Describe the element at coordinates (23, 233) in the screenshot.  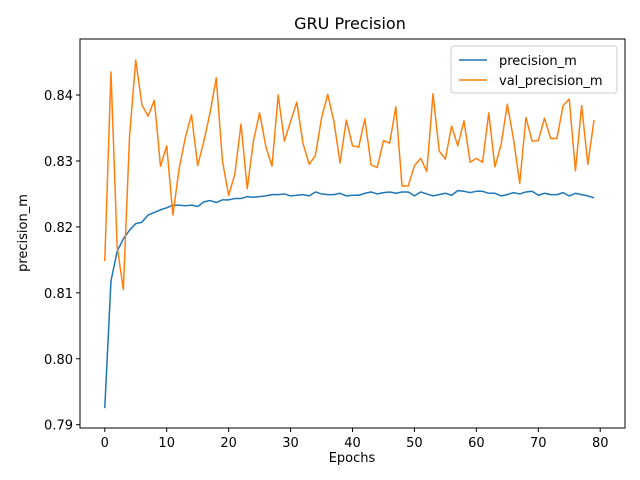
I see `y-axis-label: precision_m` at that location.